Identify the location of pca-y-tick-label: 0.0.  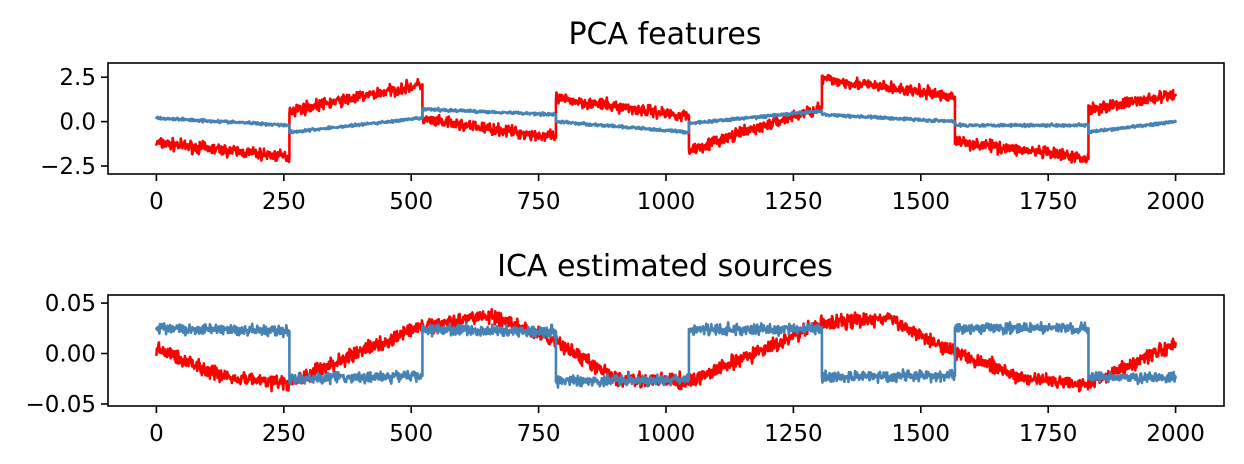
(77, 123).